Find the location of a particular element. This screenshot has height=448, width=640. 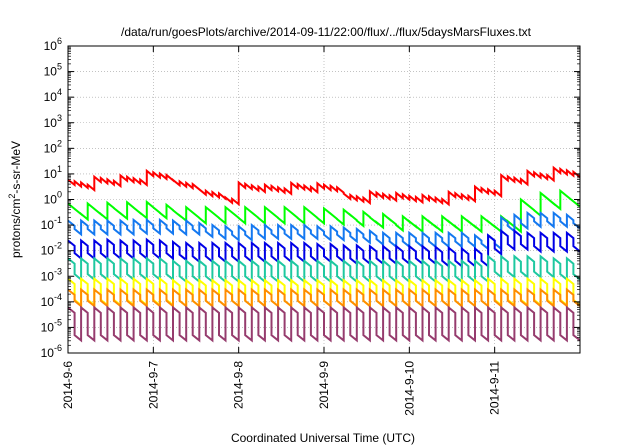

y-axis-label-pre: protons/cm is located at coordinates (16, 228).